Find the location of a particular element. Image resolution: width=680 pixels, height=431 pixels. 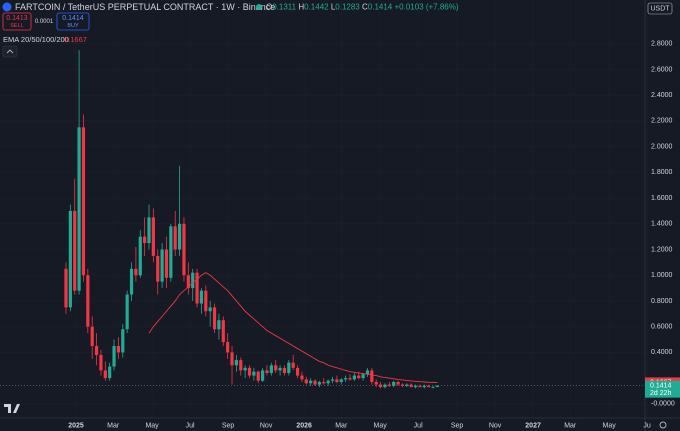

ohlc-item: 0.1442 is located at coordinates (316, 7).